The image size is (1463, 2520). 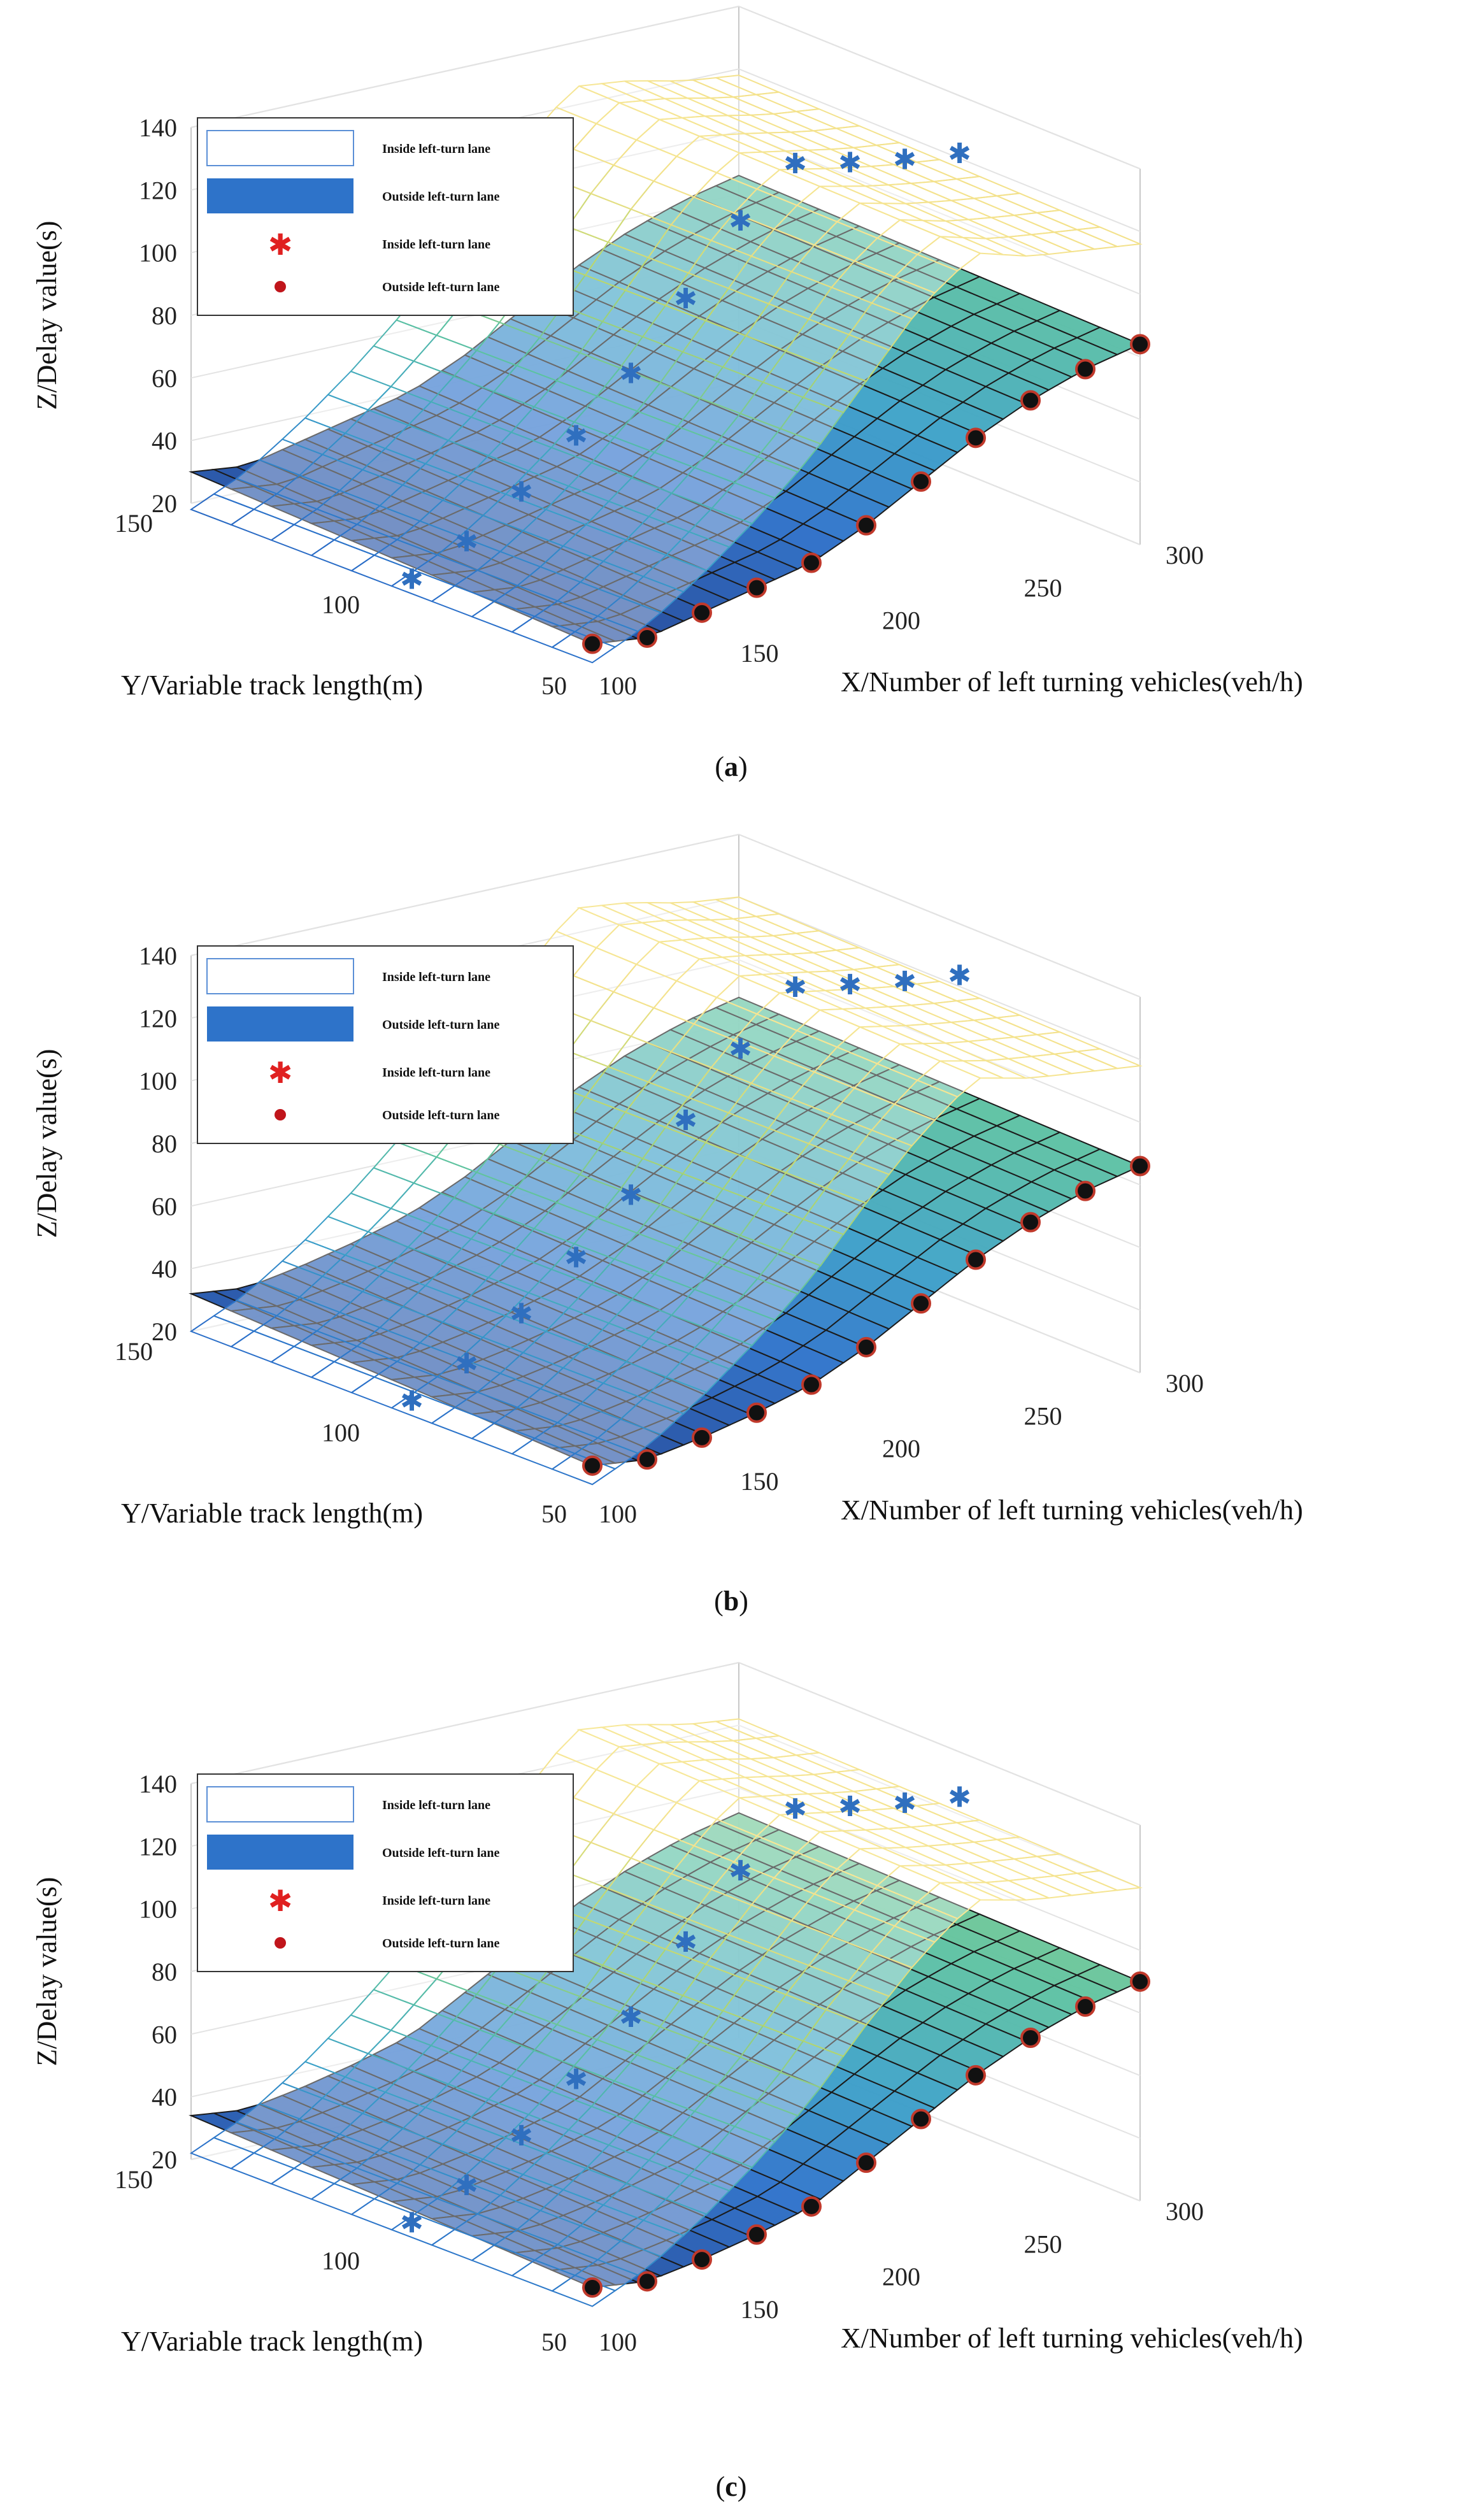 I want to click on surface-cell, so click(x=1108, y=1059).